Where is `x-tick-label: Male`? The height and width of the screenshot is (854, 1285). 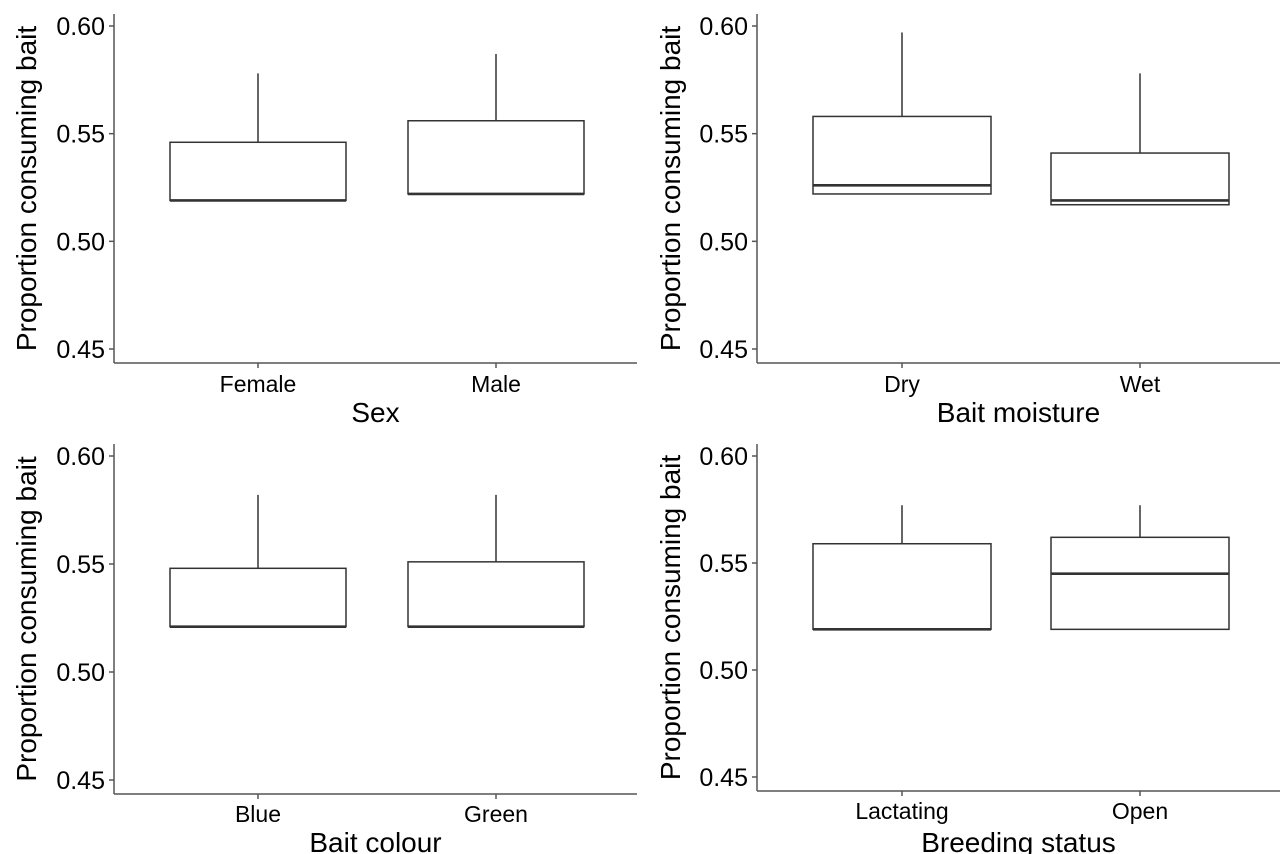
x-tick-label: Male is located at coordinates (496, 384).